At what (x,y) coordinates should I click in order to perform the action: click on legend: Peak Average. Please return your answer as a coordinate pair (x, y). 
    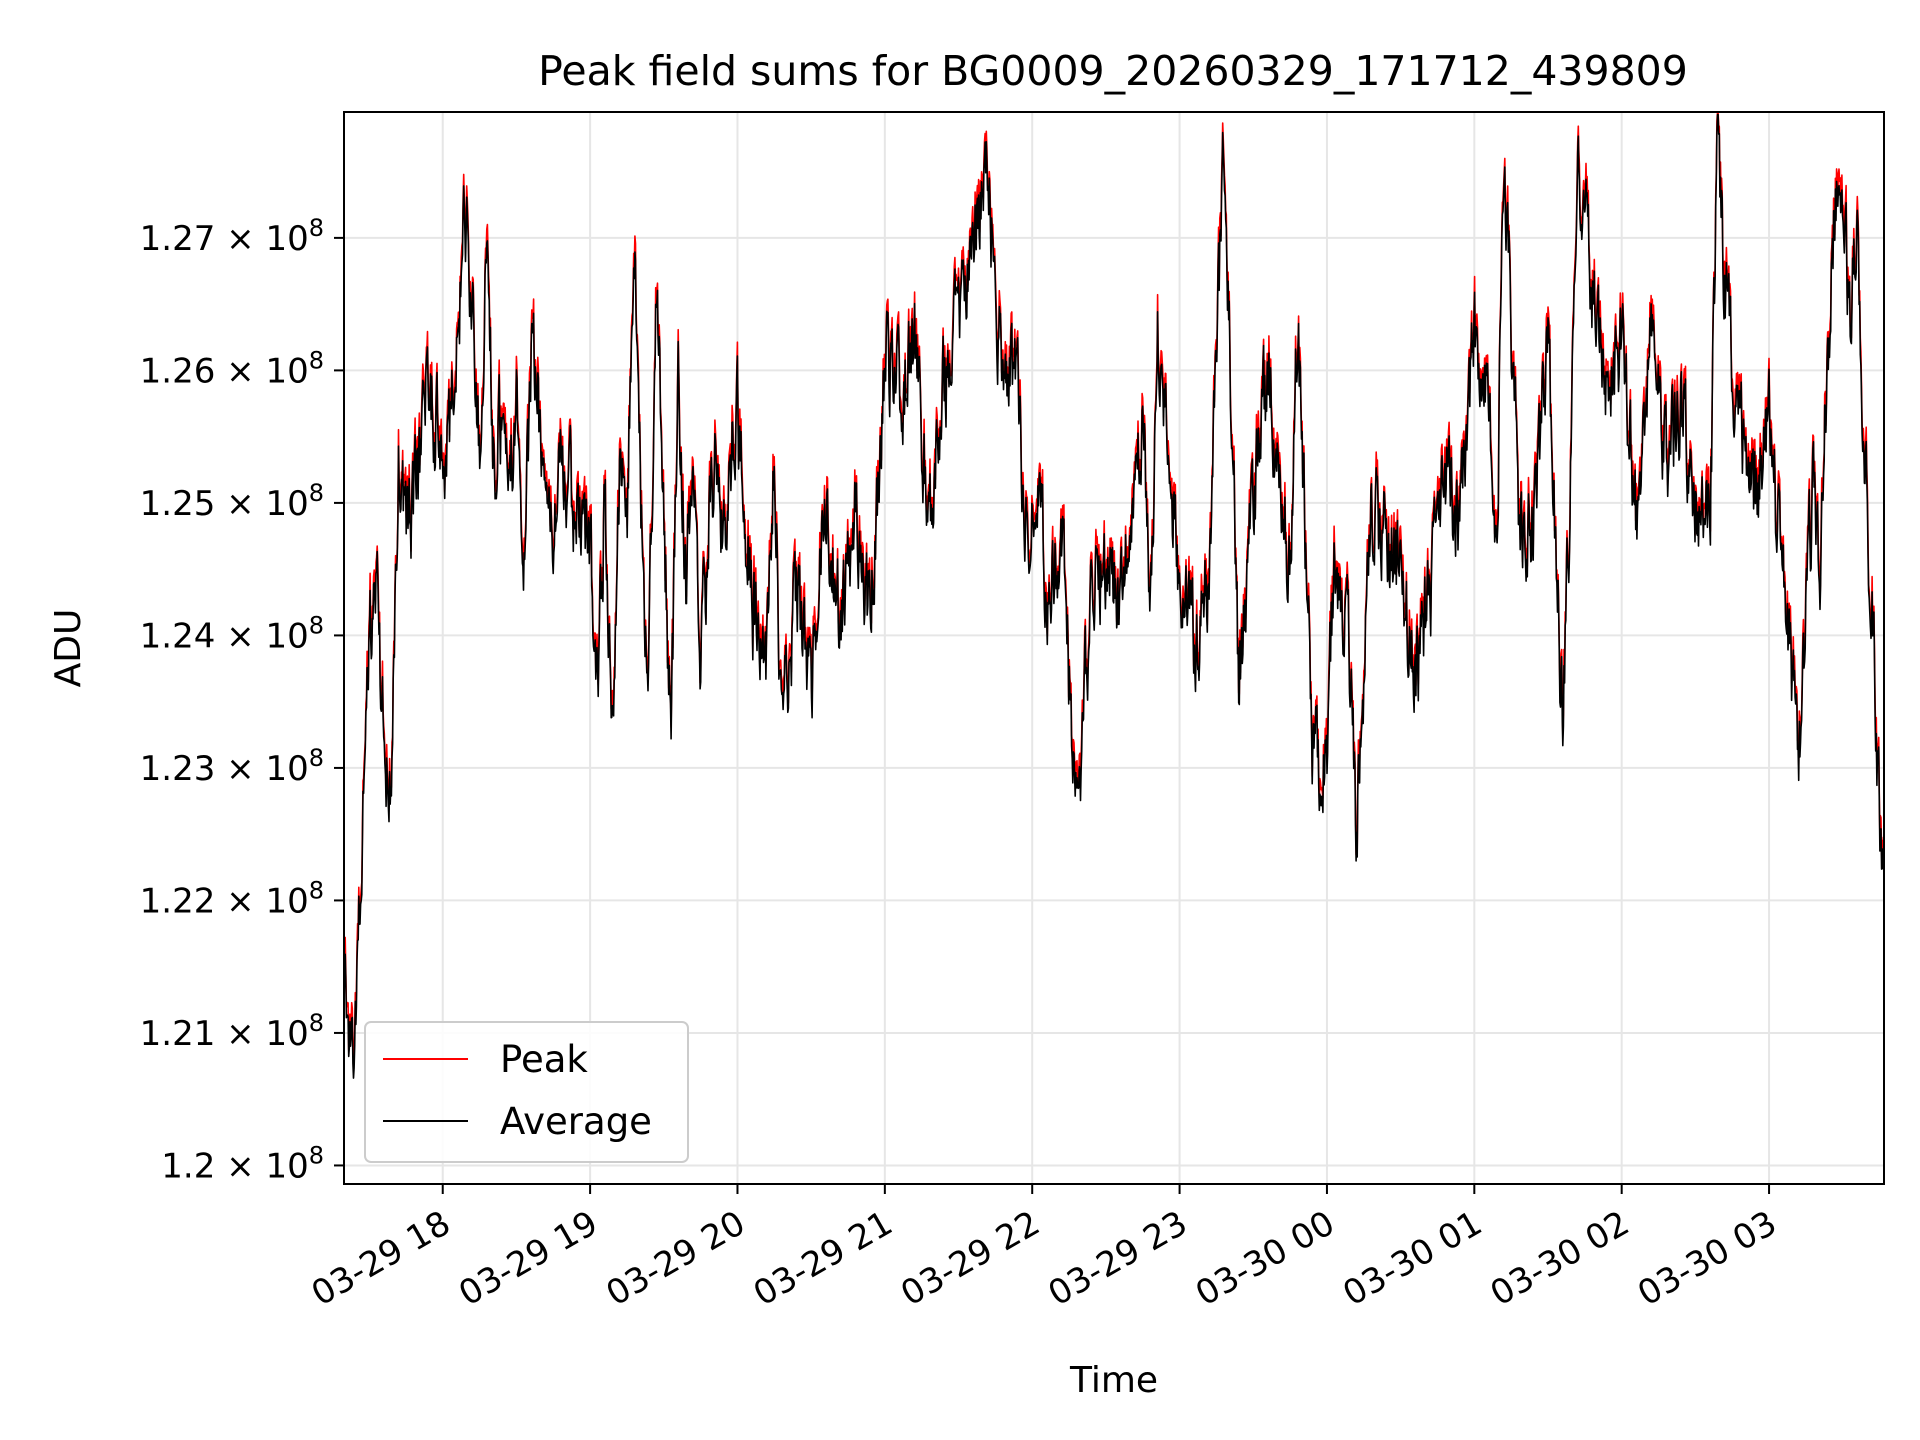
    Looking at the image, I should click on (526, 1092).